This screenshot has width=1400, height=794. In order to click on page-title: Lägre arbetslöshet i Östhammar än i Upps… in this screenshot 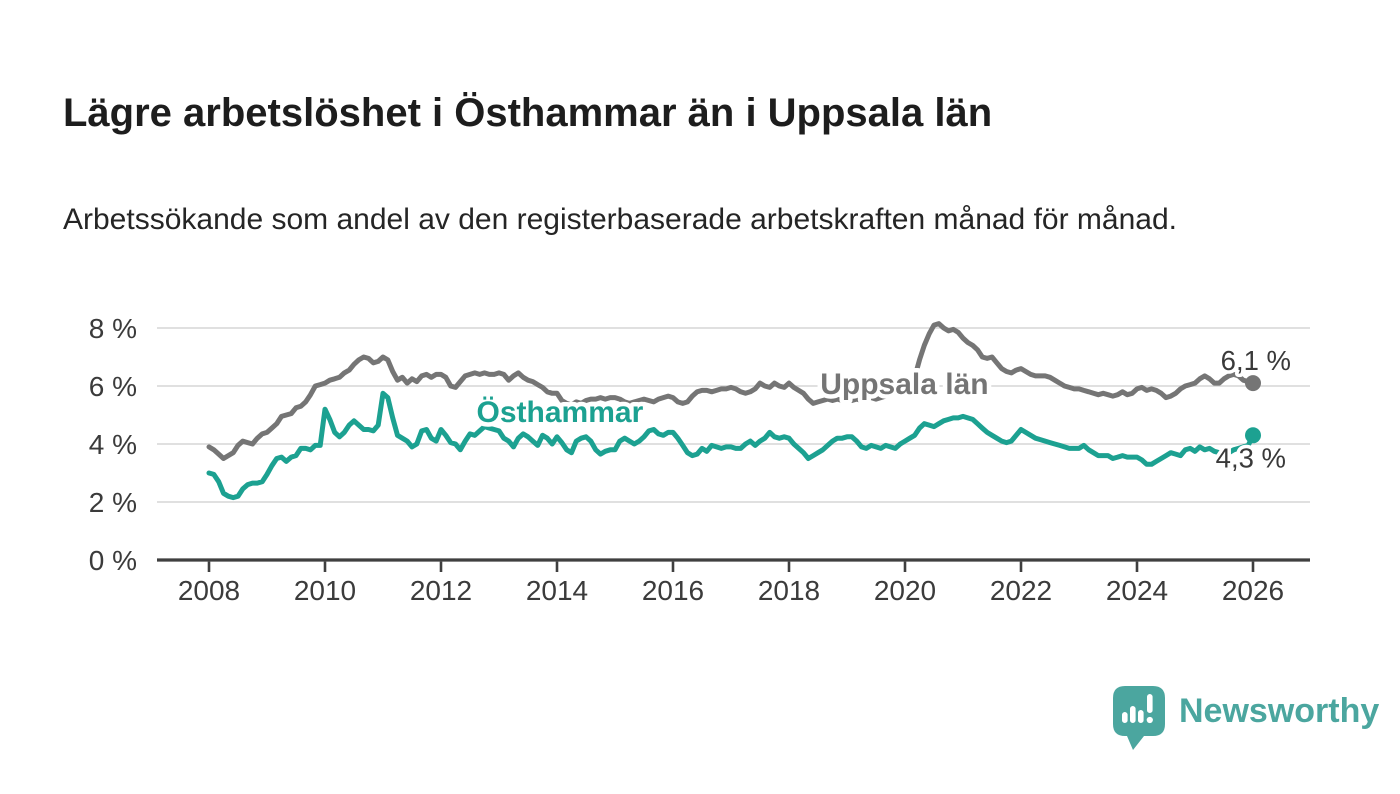, I will do `click(528, 112)`.